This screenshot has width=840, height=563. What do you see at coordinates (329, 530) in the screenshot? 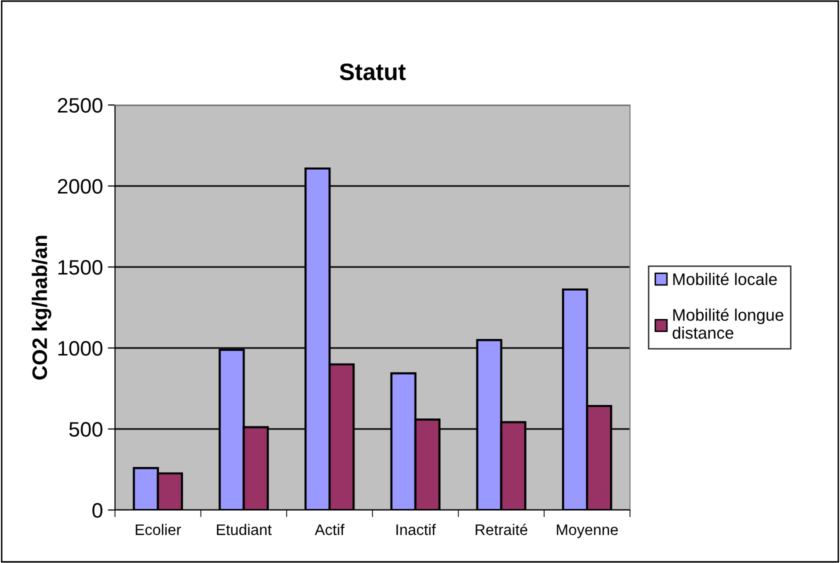
I see `x-tick-label: Actif` at bounding box center [329, 530].